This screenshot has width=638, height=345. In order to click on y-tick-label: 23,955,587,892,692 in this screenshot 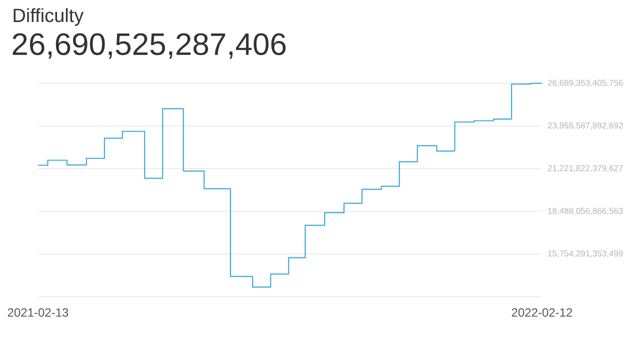, I will do `click(585, 126)`.